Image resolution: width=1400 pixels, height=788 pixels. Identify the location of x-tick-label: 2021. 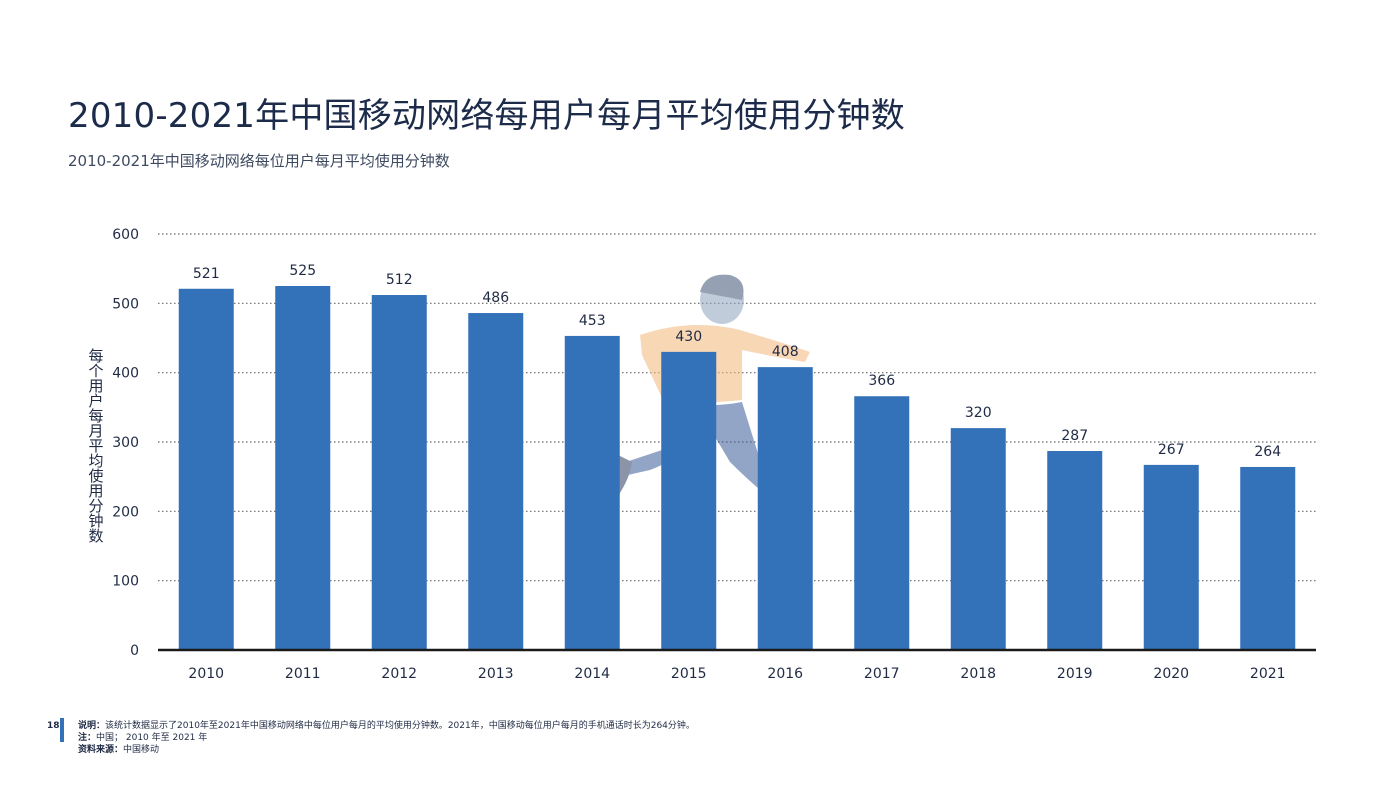
(1268, 674).